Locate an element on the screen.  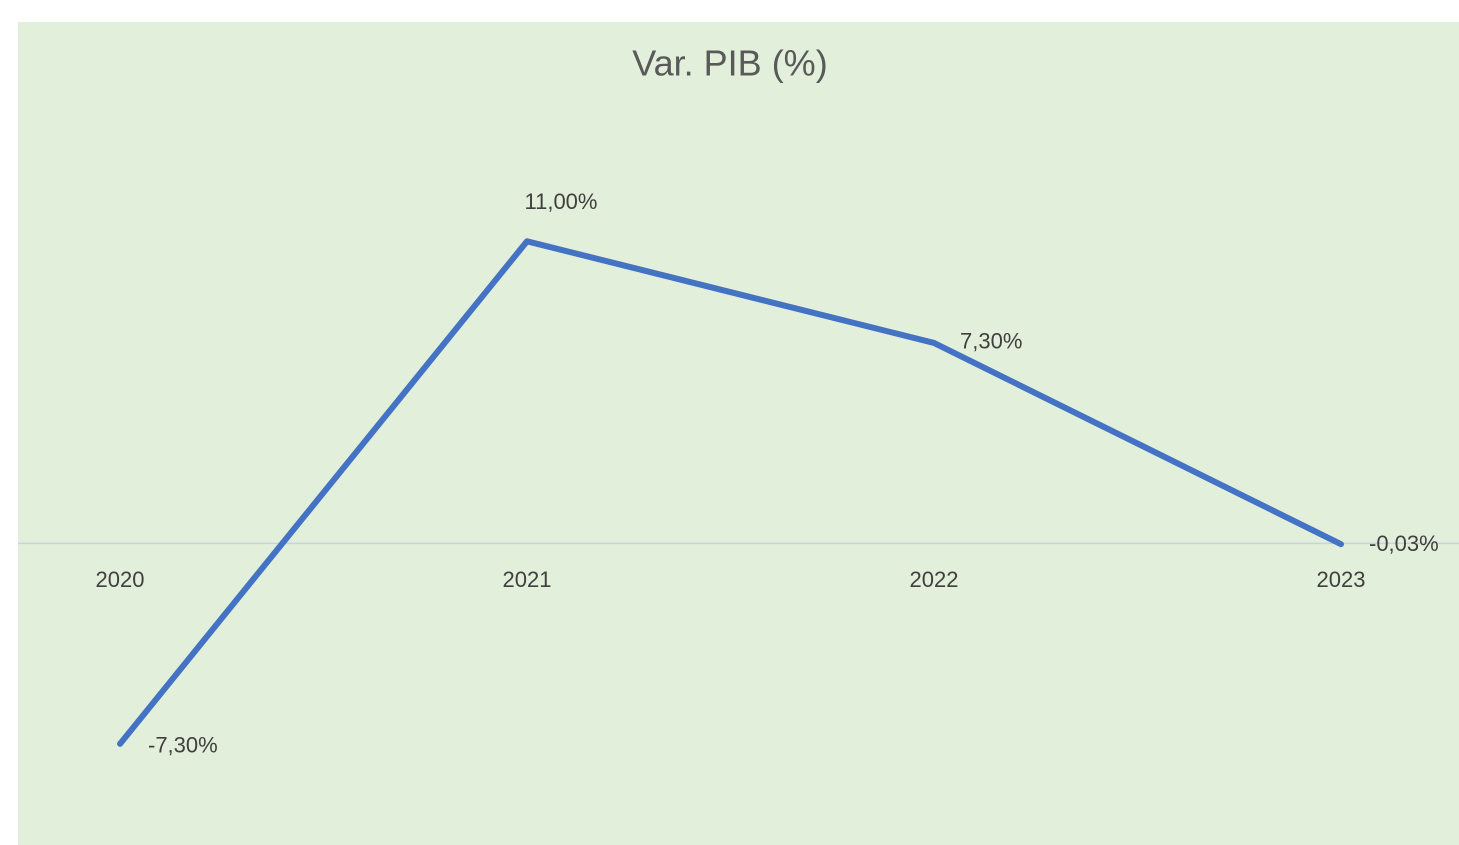
data-label: -7,30% is located at coordinates (183, 745).